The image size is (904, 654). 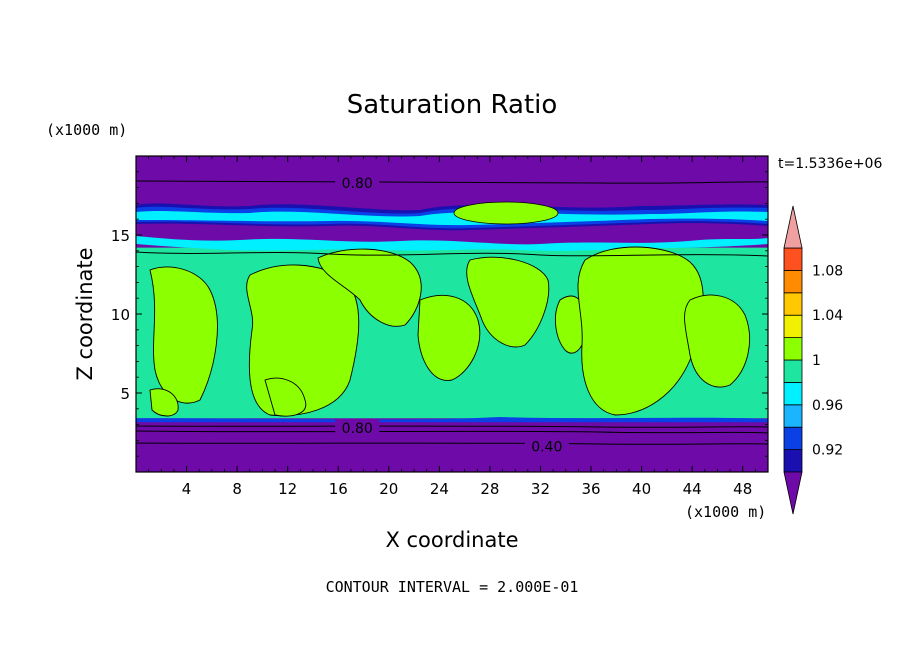 What do you see at coordinates (827, 316) in the screenshot?
I see `colorbar-label: 1.04` at bounding box center [827, 316].